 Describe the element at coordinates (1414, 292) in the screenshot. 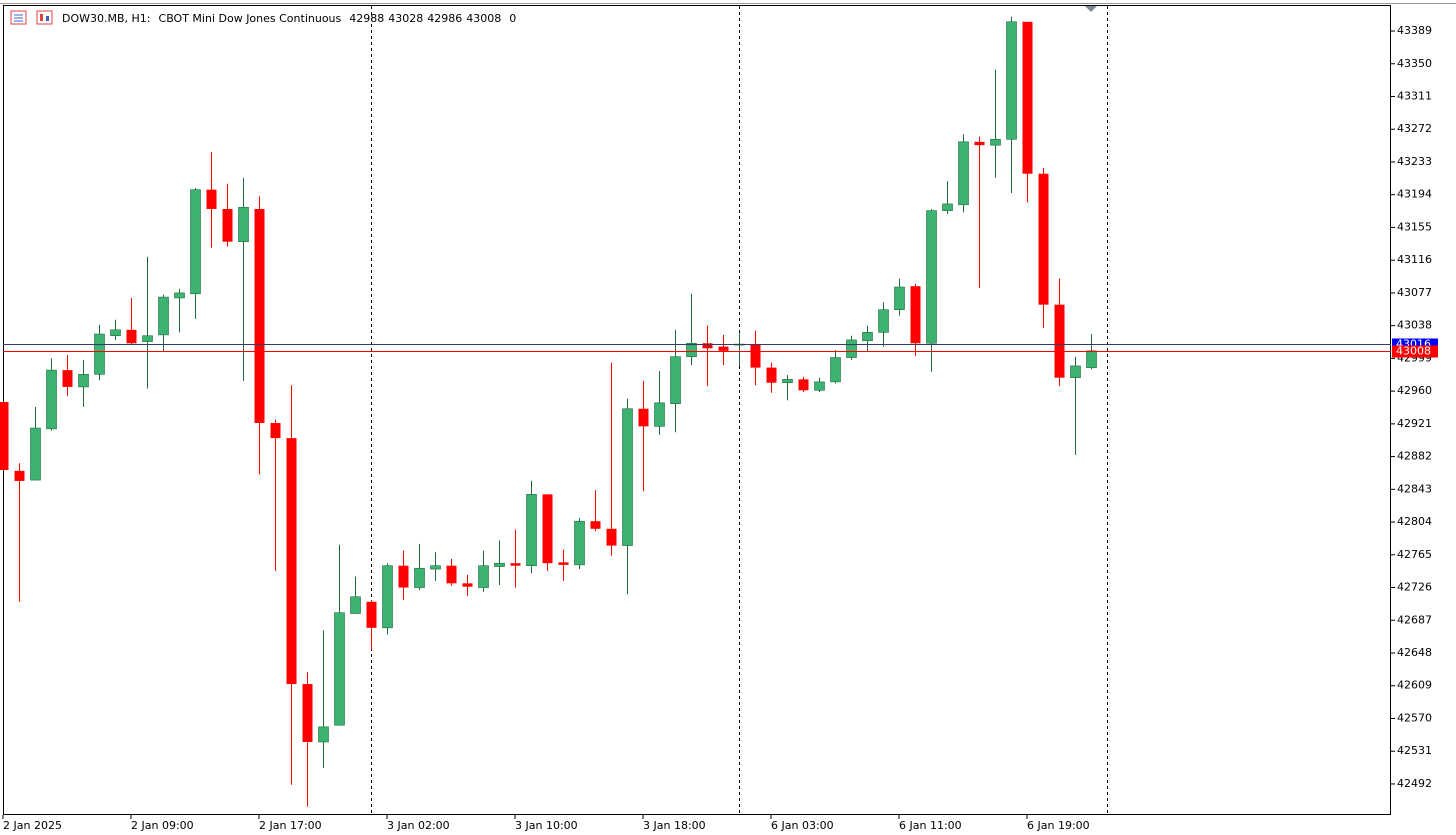

I see `y-tick-label: 43077` at that location.